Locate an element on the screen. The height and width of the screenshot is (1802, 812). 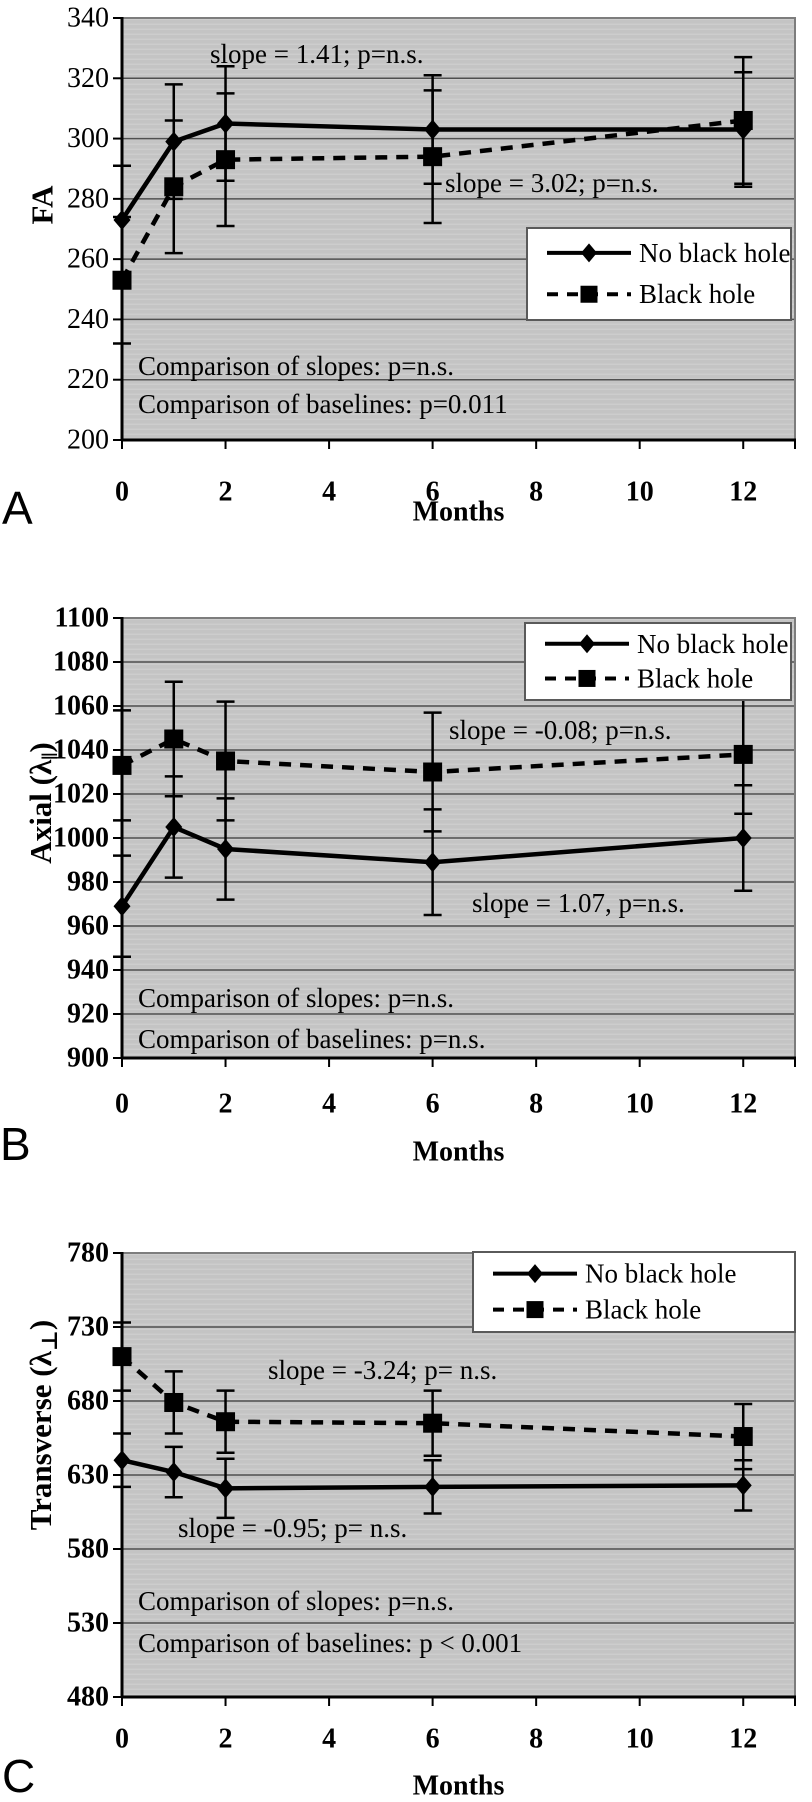
y-tick-label: 1020 is located at coordinates (81, 794).